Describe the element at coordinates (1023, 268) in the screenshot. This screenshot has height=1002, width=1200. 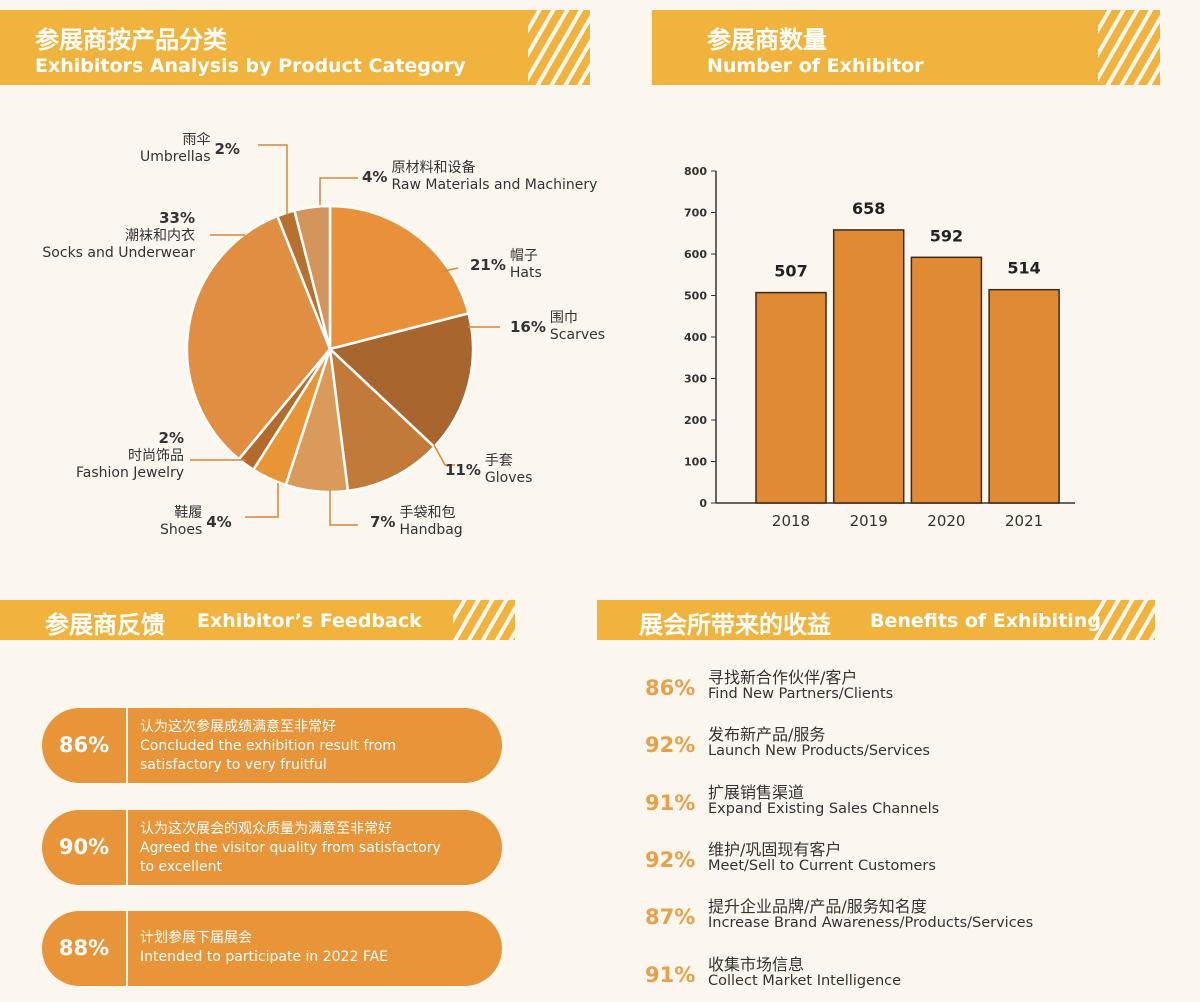
I see `bar-value-label: 514` at that location.